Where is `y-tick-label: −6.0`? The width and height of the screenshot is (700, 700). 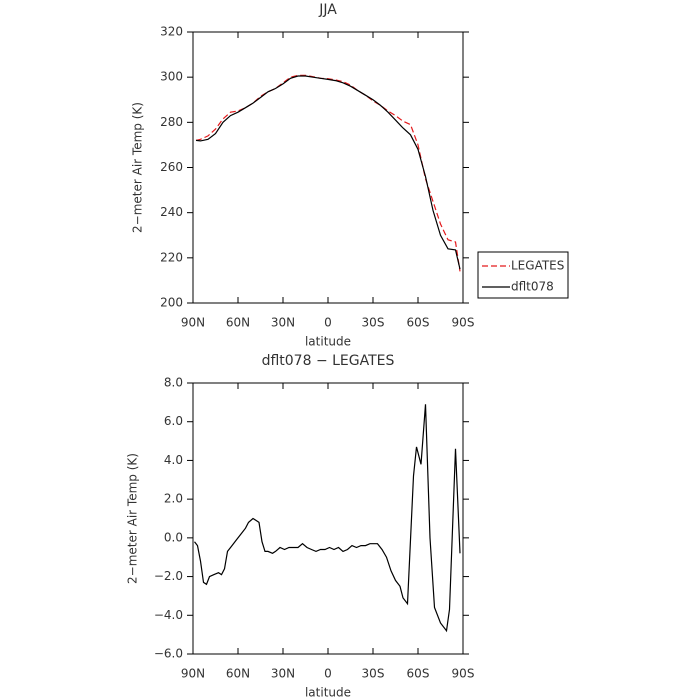 y-tick-label: −6.0 is located at coordinates (168, 654).